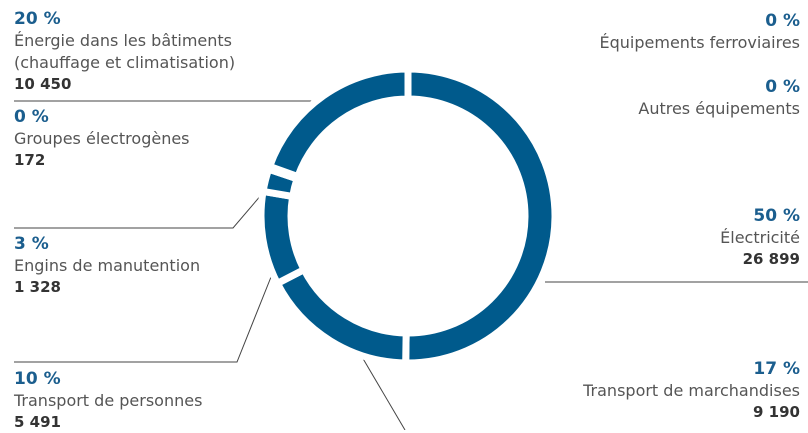 The width and height of the screenshot is (808, 433). What do you see at coordinates (700, 32) in the screenshot?
I see `label-block: 0 % Équipements ferroviaires` at bounding box center [700, 32].